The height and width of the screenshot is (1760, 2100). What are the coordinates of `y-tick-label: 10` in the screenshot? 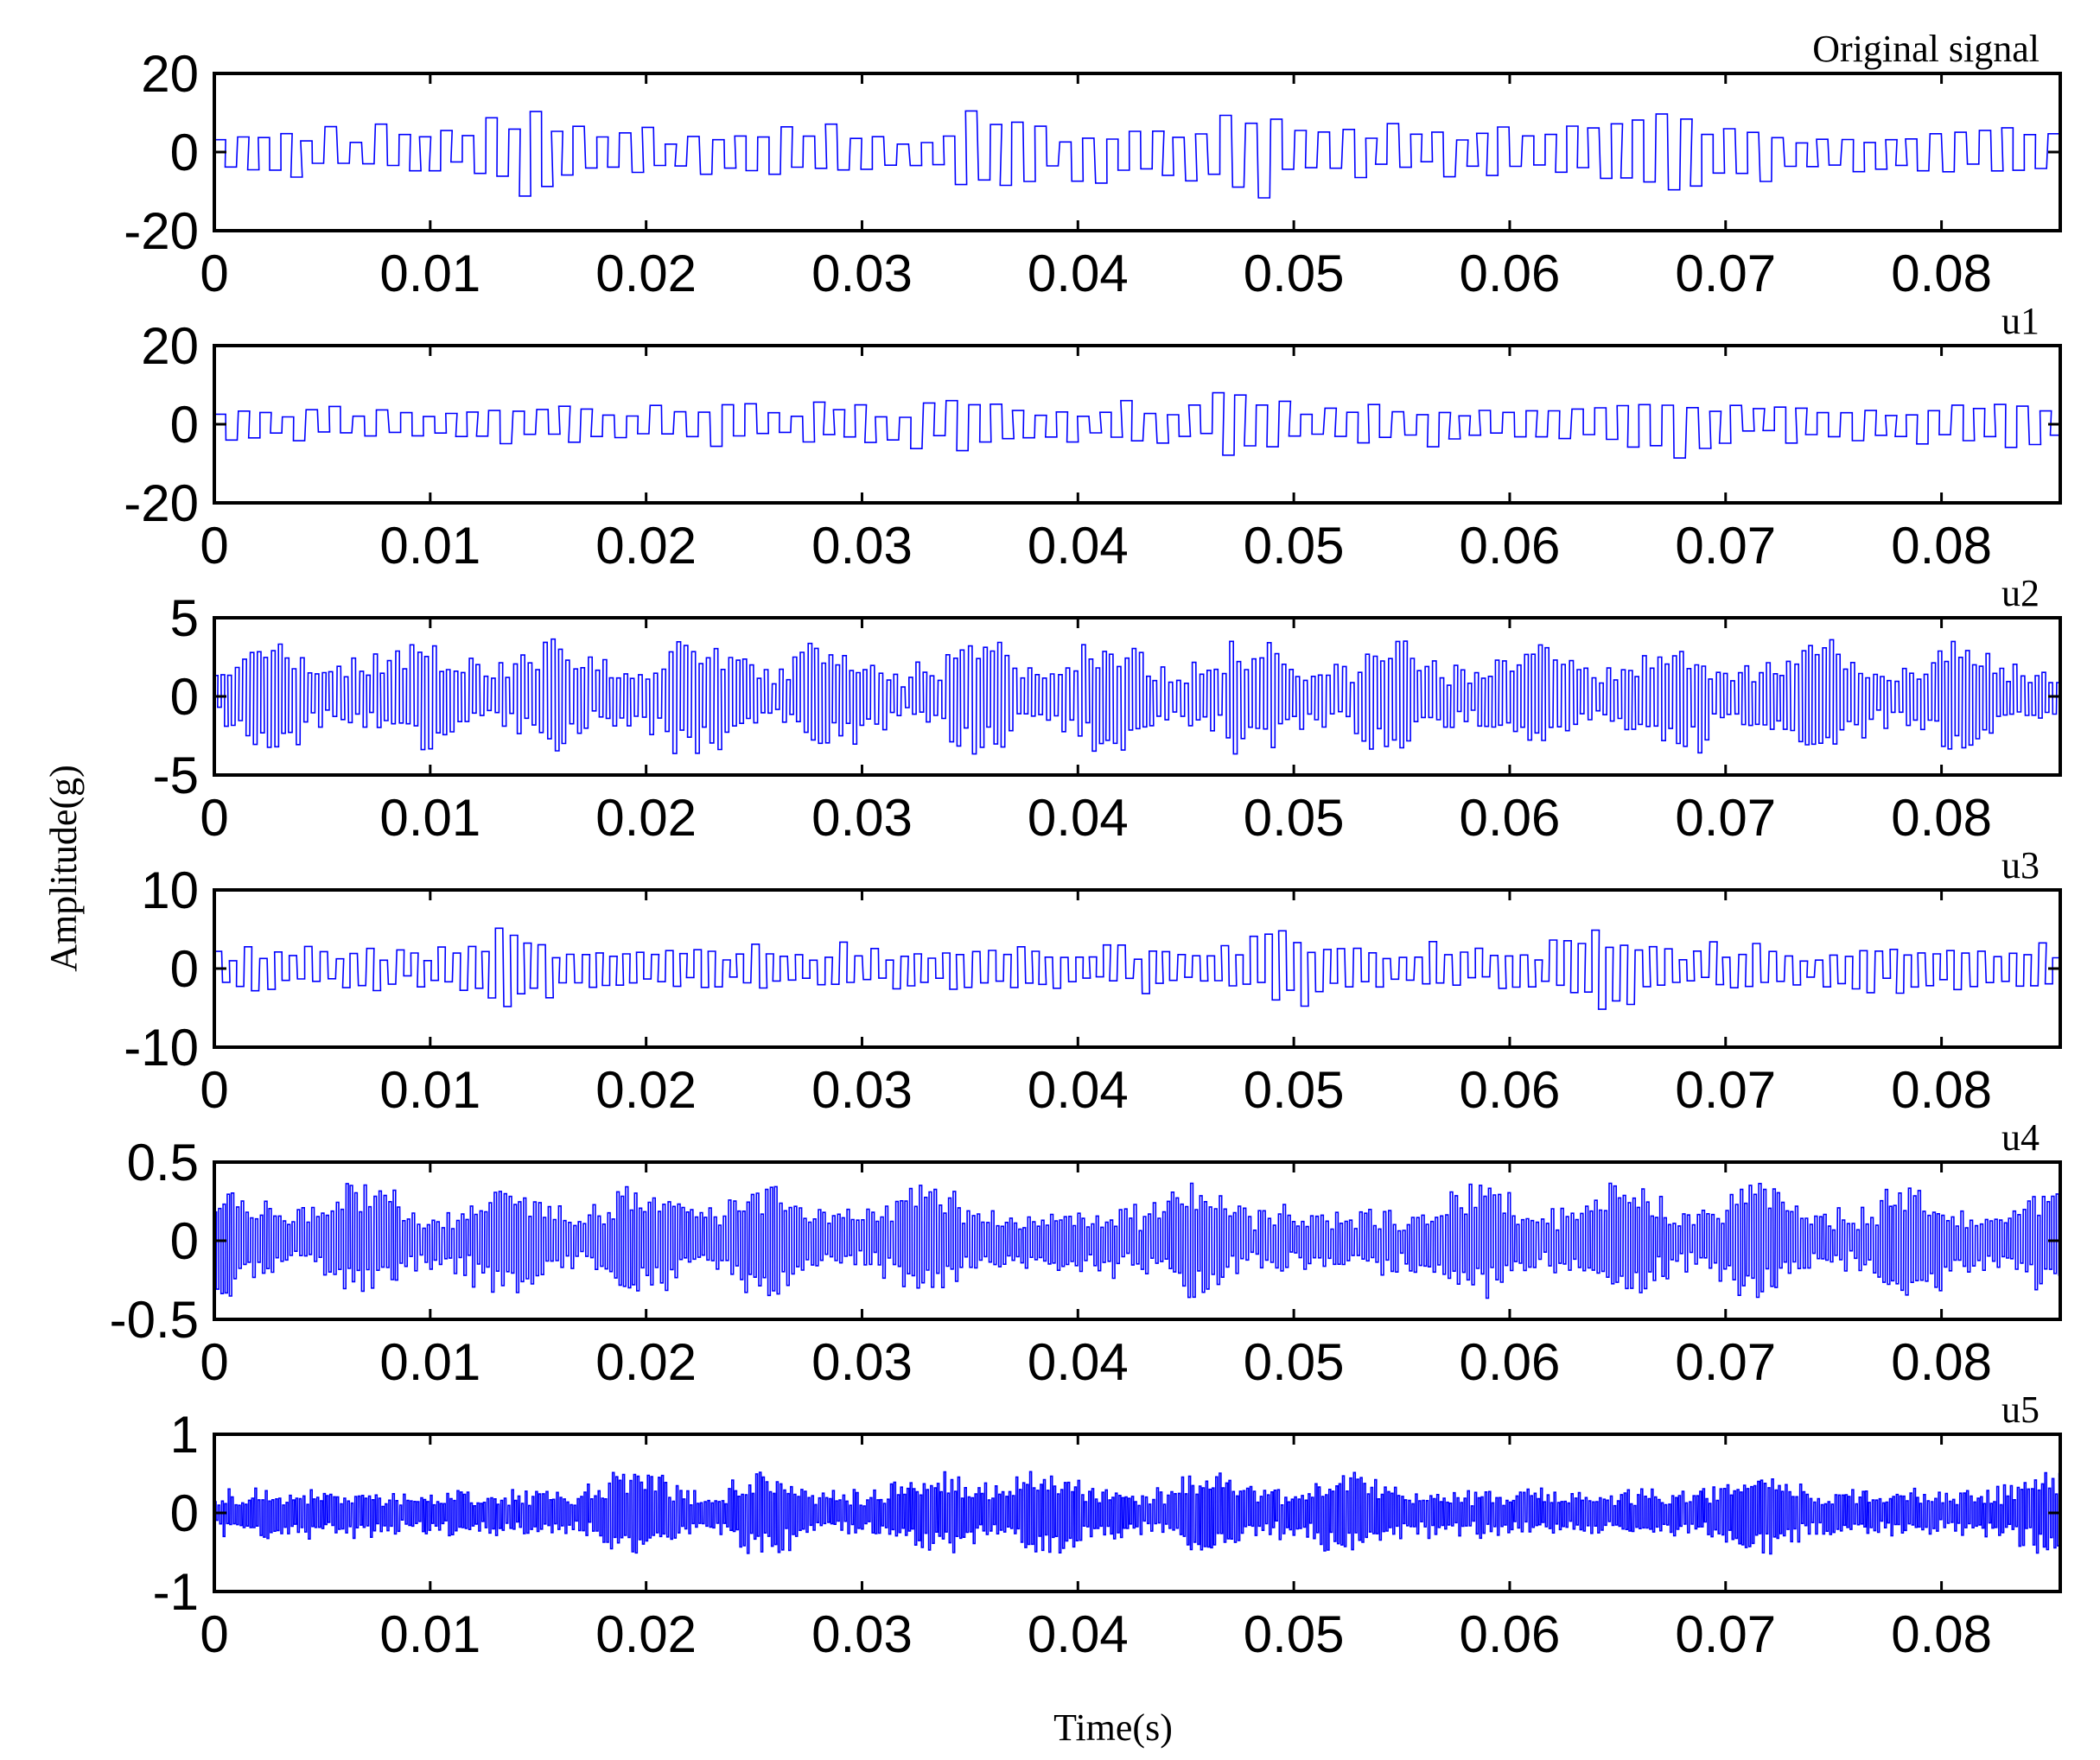 It's located at (170, 890).